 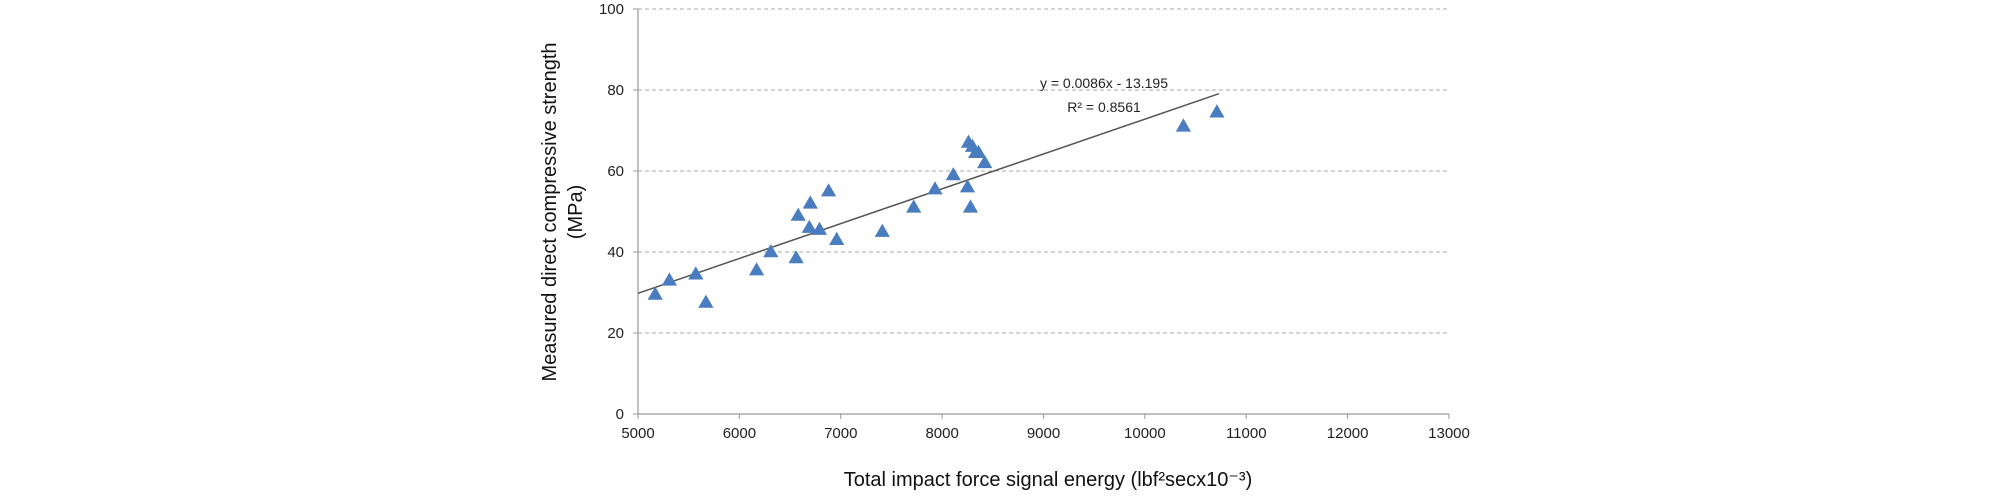 What do you see at coordinates (611, 9) in the screenshot?
I see `y-tick-label-100: 100` at bounding box center [611, 9].